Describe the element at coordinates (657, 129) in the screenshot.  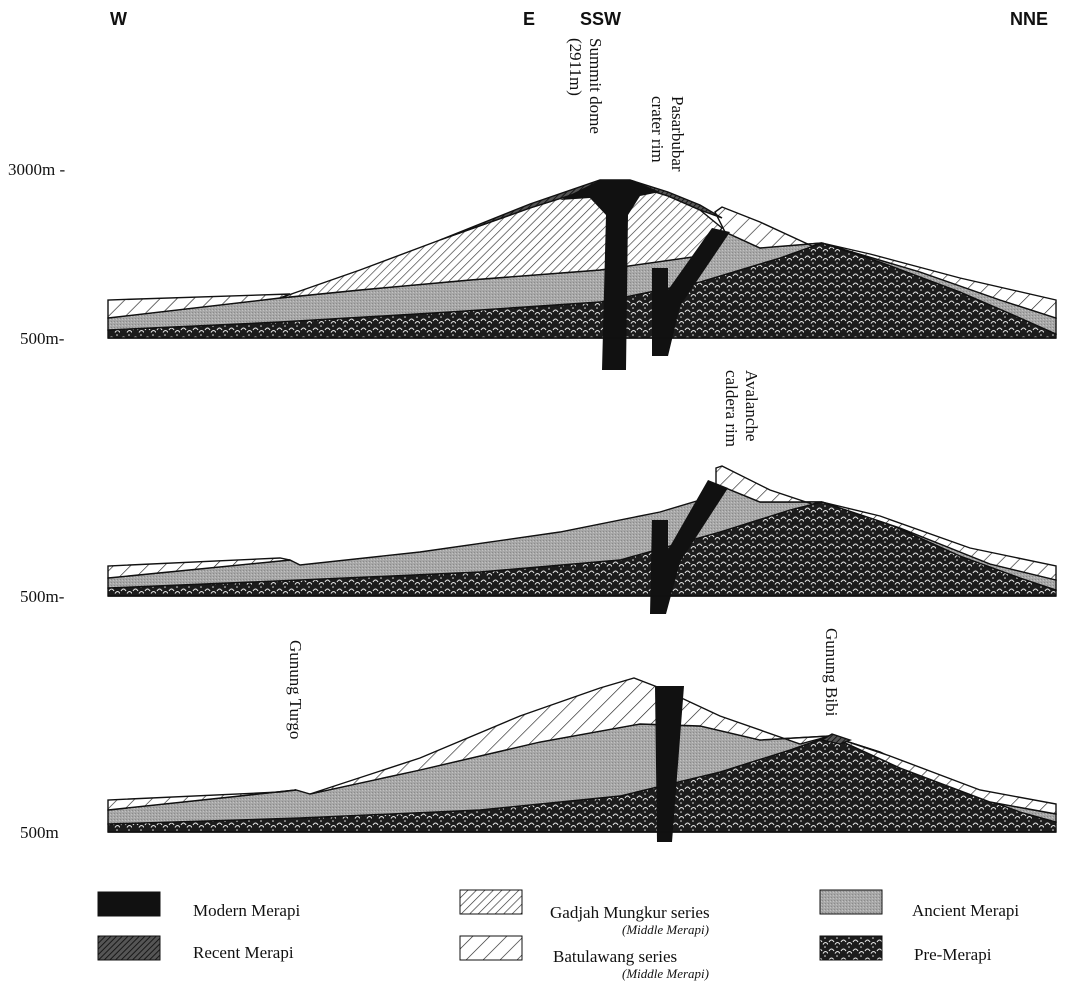
I see `svg-text: crater rim` at that location.